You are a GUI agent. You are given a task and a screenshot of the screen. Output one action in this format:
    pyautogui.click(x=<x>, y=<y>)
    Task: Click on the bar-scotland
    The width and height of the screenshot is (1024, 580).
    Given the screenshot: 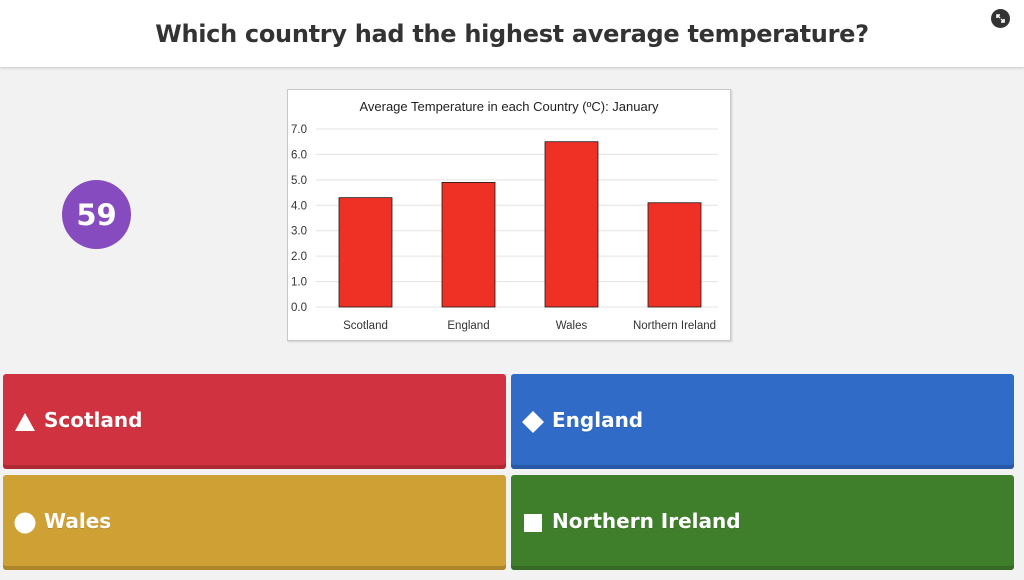 What is the action you would take?
    pyautogui.click(x=365, y=252)
    